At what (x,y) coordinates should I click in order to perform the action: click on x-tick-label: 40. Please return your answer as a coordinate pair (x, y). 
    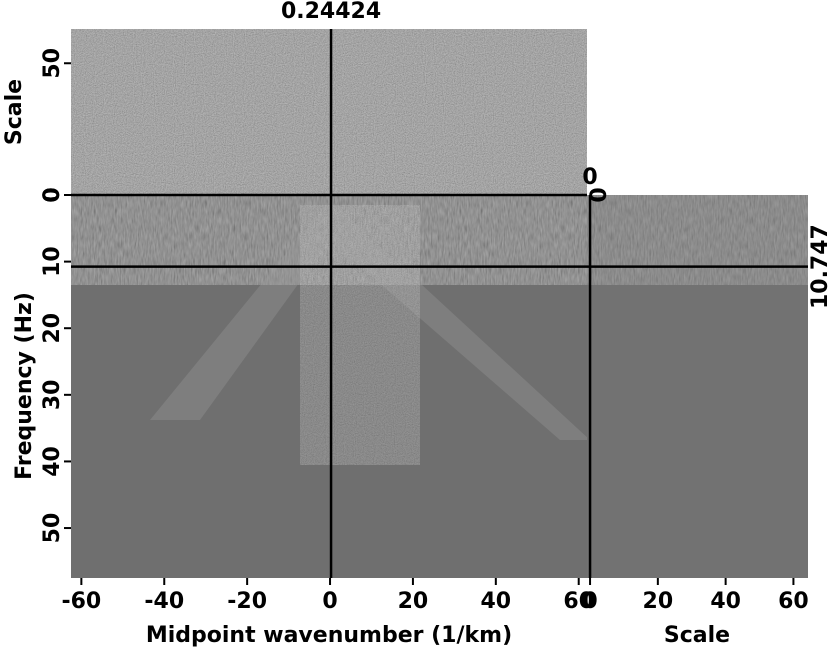
    Looking at the image, I should click on (496, 601).